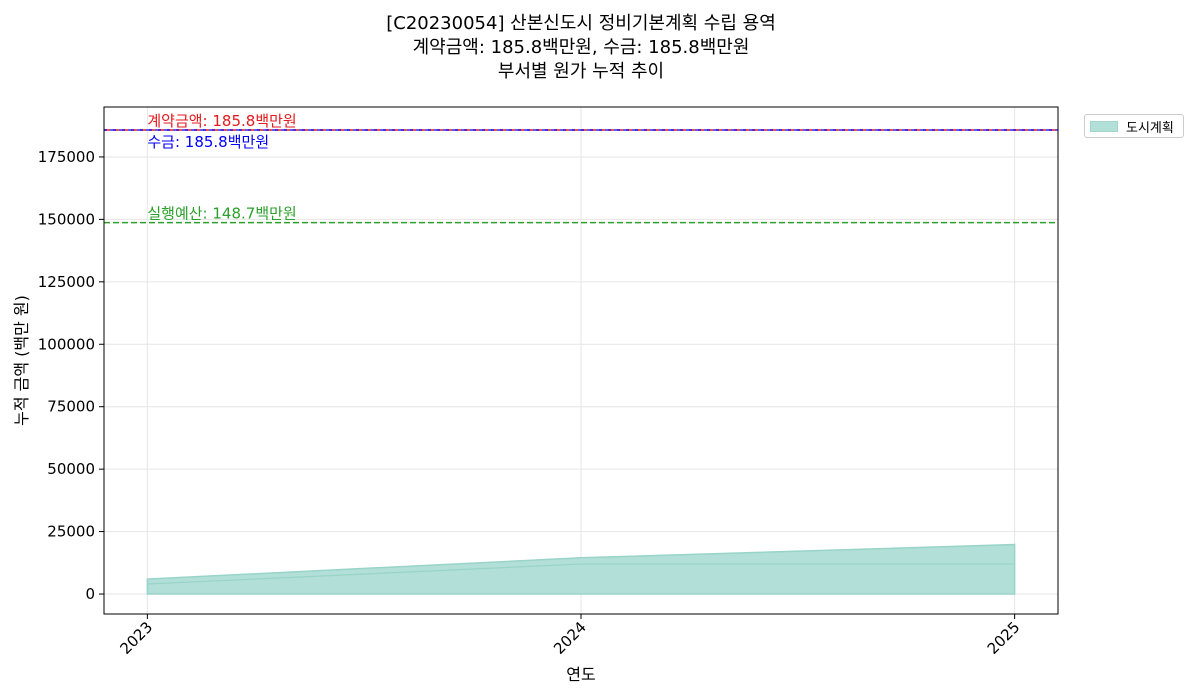 The width and height of the screenshot is (1200, 700). I want to click on y-tick-label: 175000, so click(66, 157).